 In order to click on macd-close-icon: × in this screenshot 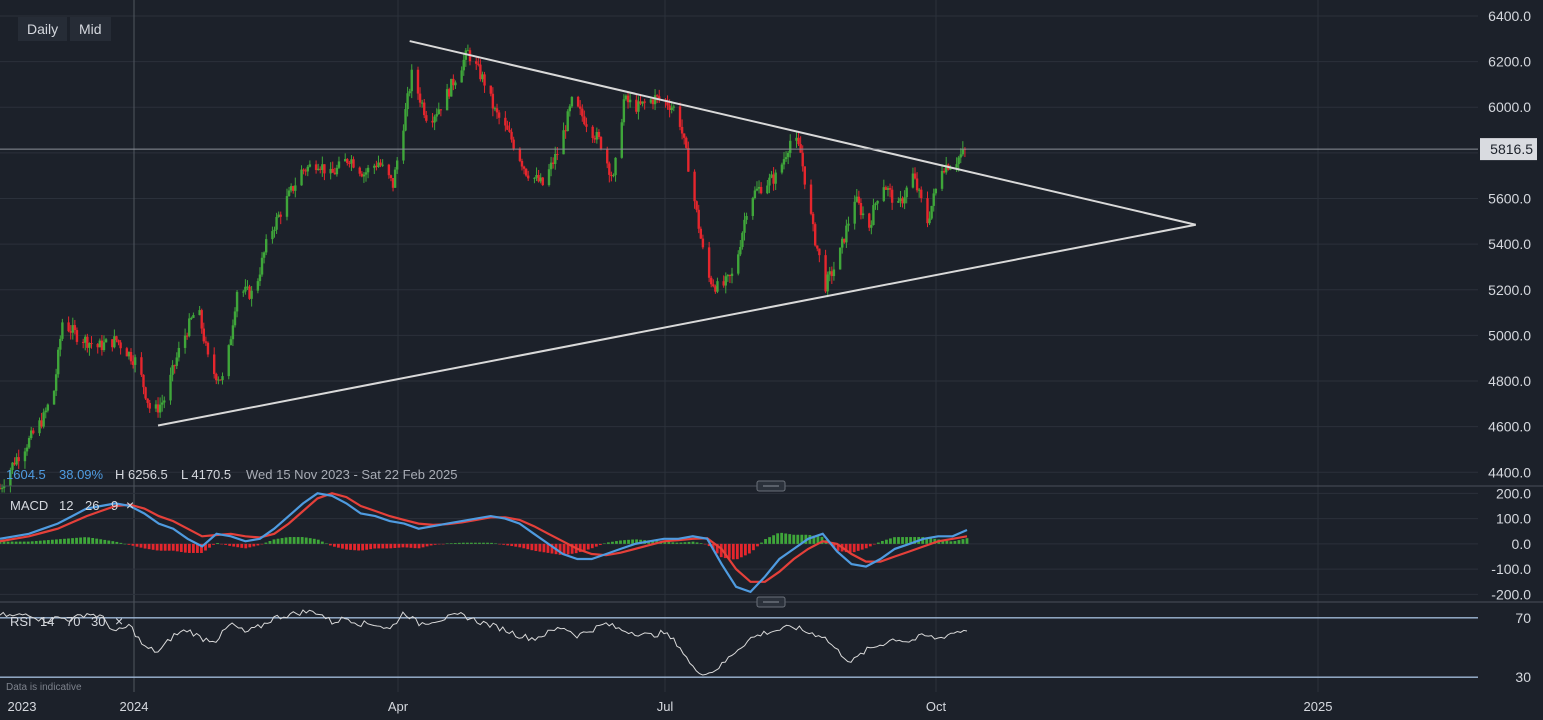, I will do `click(130, 505)`.